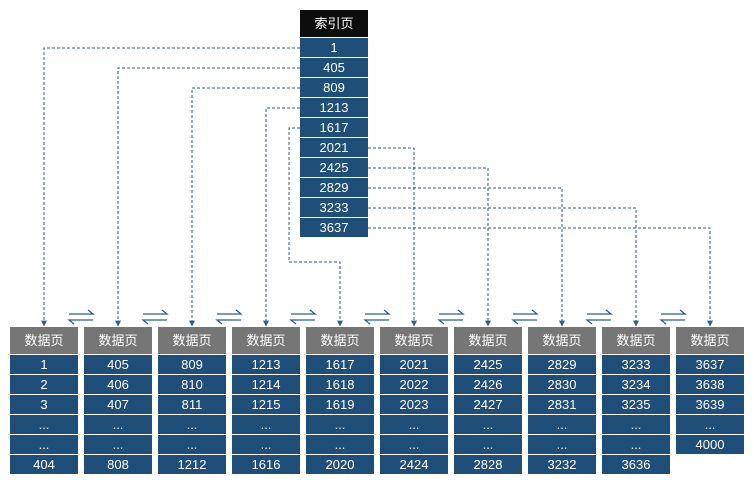 The height and width of the screenshot is (487, 754). I want to click on data-page: 数据页 2829 2830 2831...... 3232, so click(562, 400).